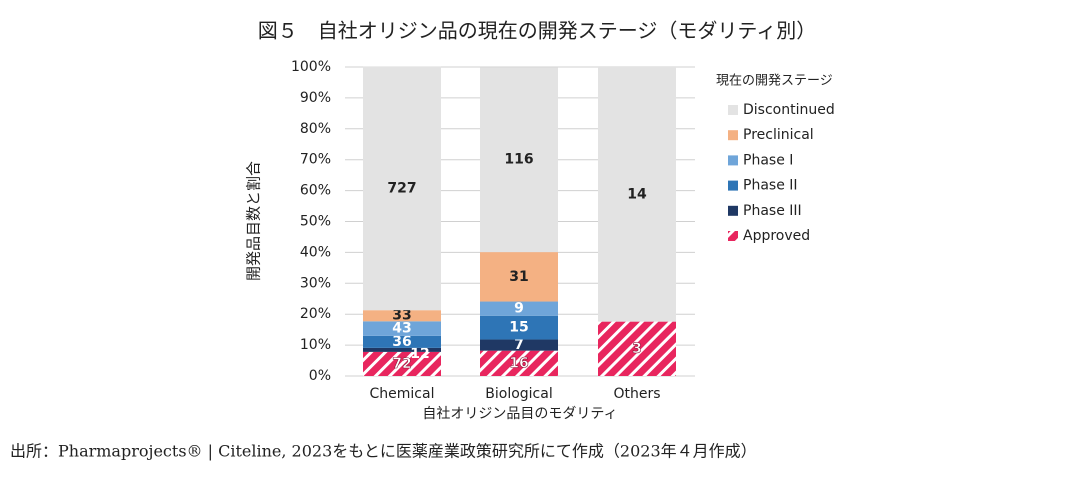 This screenshot has height=477, width=1074. I want to click on y-tick-label: 40%, so click(315, 252).